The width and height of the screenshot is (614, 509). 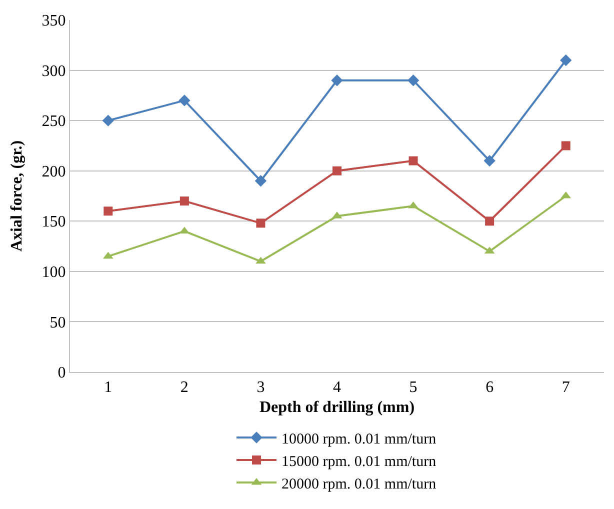 I want to click on y-tick-label: 50, so click(x=58, y=323).